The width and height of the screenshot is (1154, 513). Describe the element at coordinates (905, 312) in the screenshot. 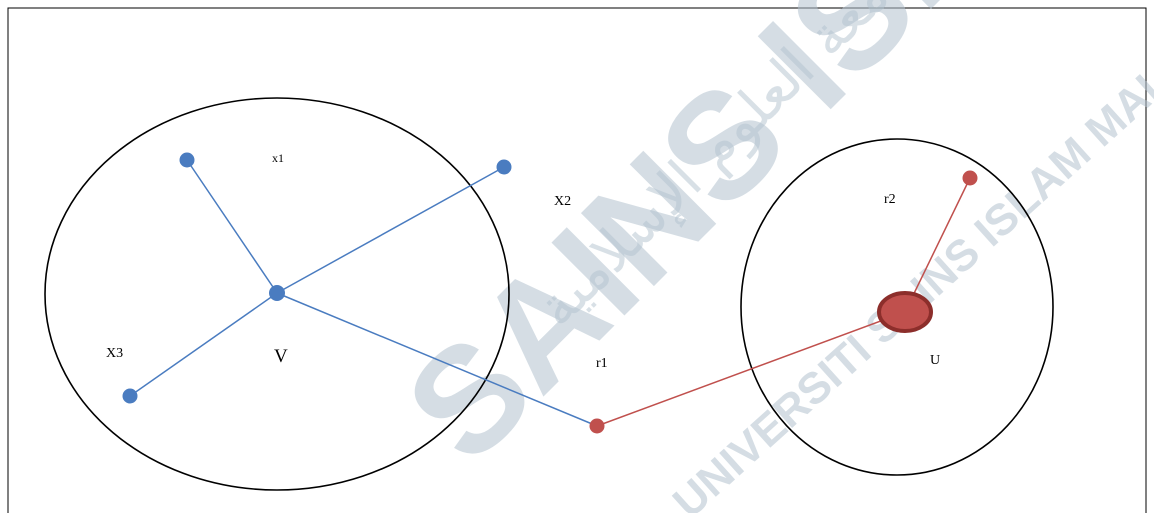

I see `node-u` at that location.